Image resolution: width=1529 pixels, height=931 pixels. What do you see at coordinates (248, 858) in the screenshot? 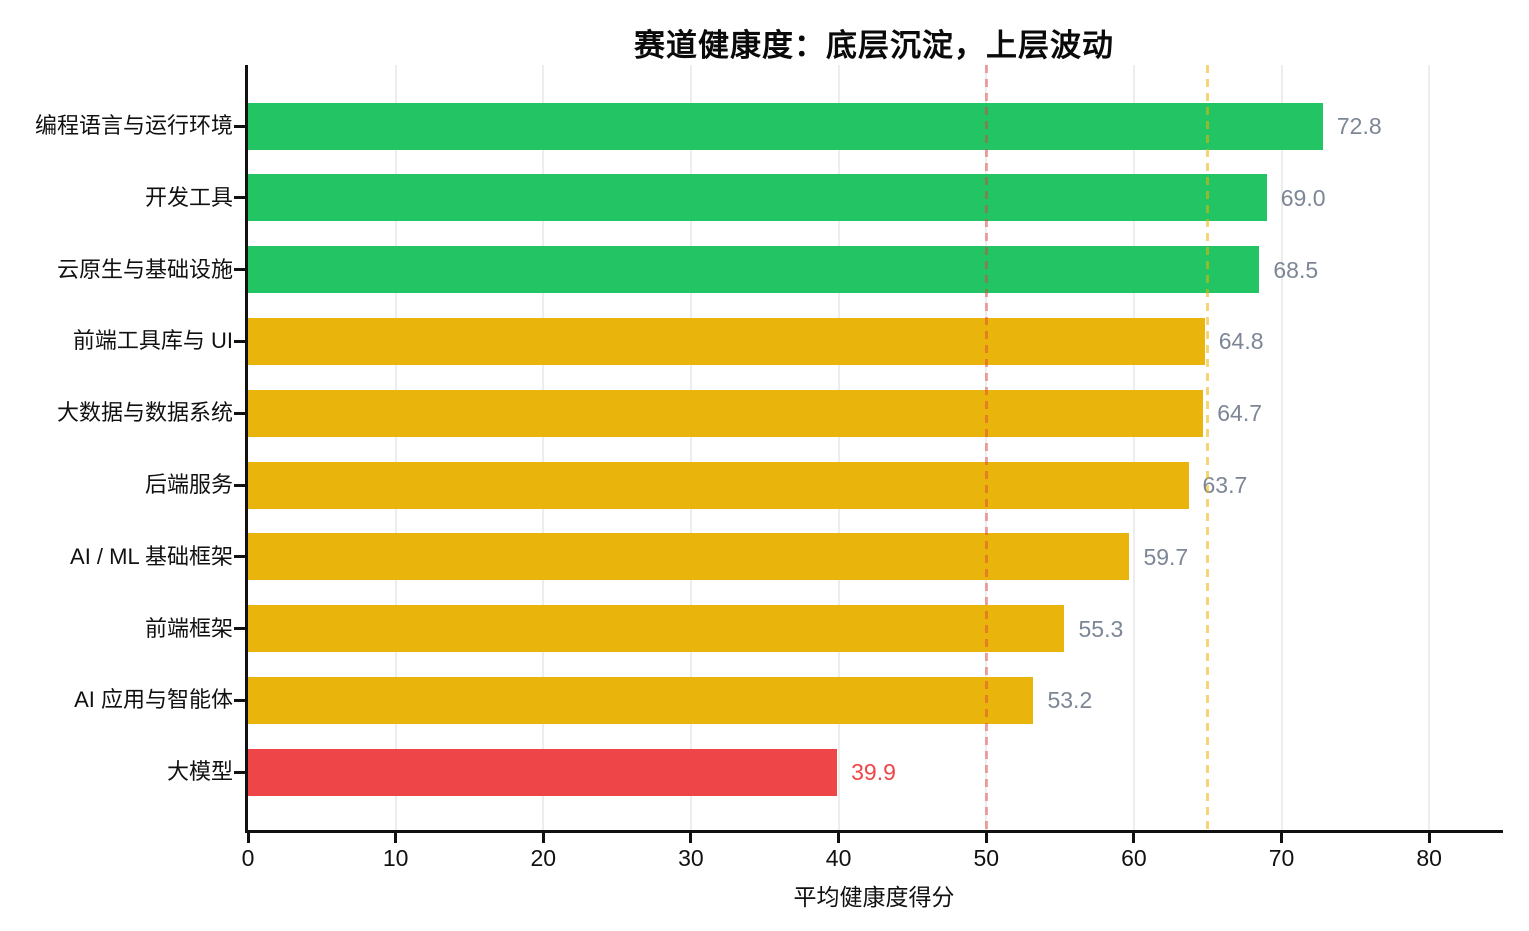
I see `x-tick-label: 0` at bounding box center [248, 858].